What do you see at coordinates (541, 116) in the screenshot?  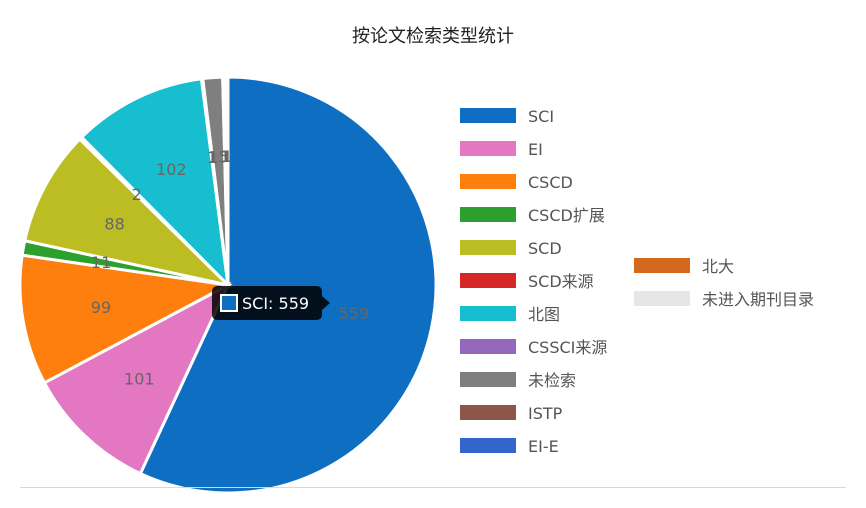 I see `legend-label: SCI` at bounding box center [541, 116].